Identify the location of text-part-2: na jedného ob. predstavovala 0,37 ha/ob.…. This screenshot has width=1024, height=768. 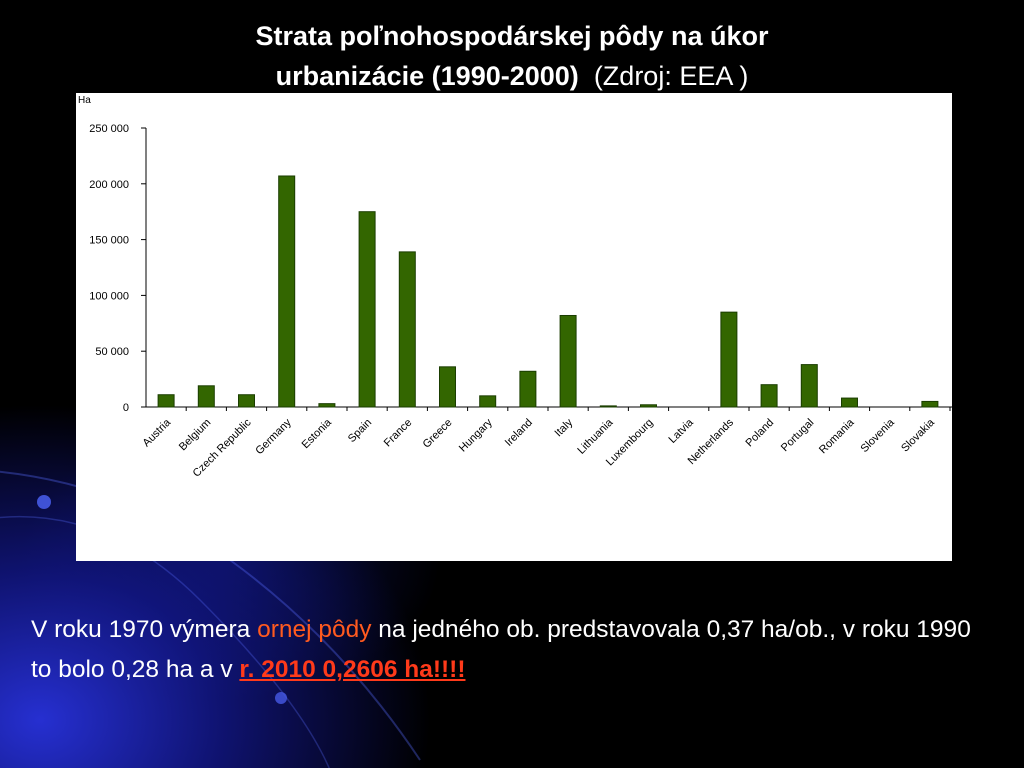
(501, 649).